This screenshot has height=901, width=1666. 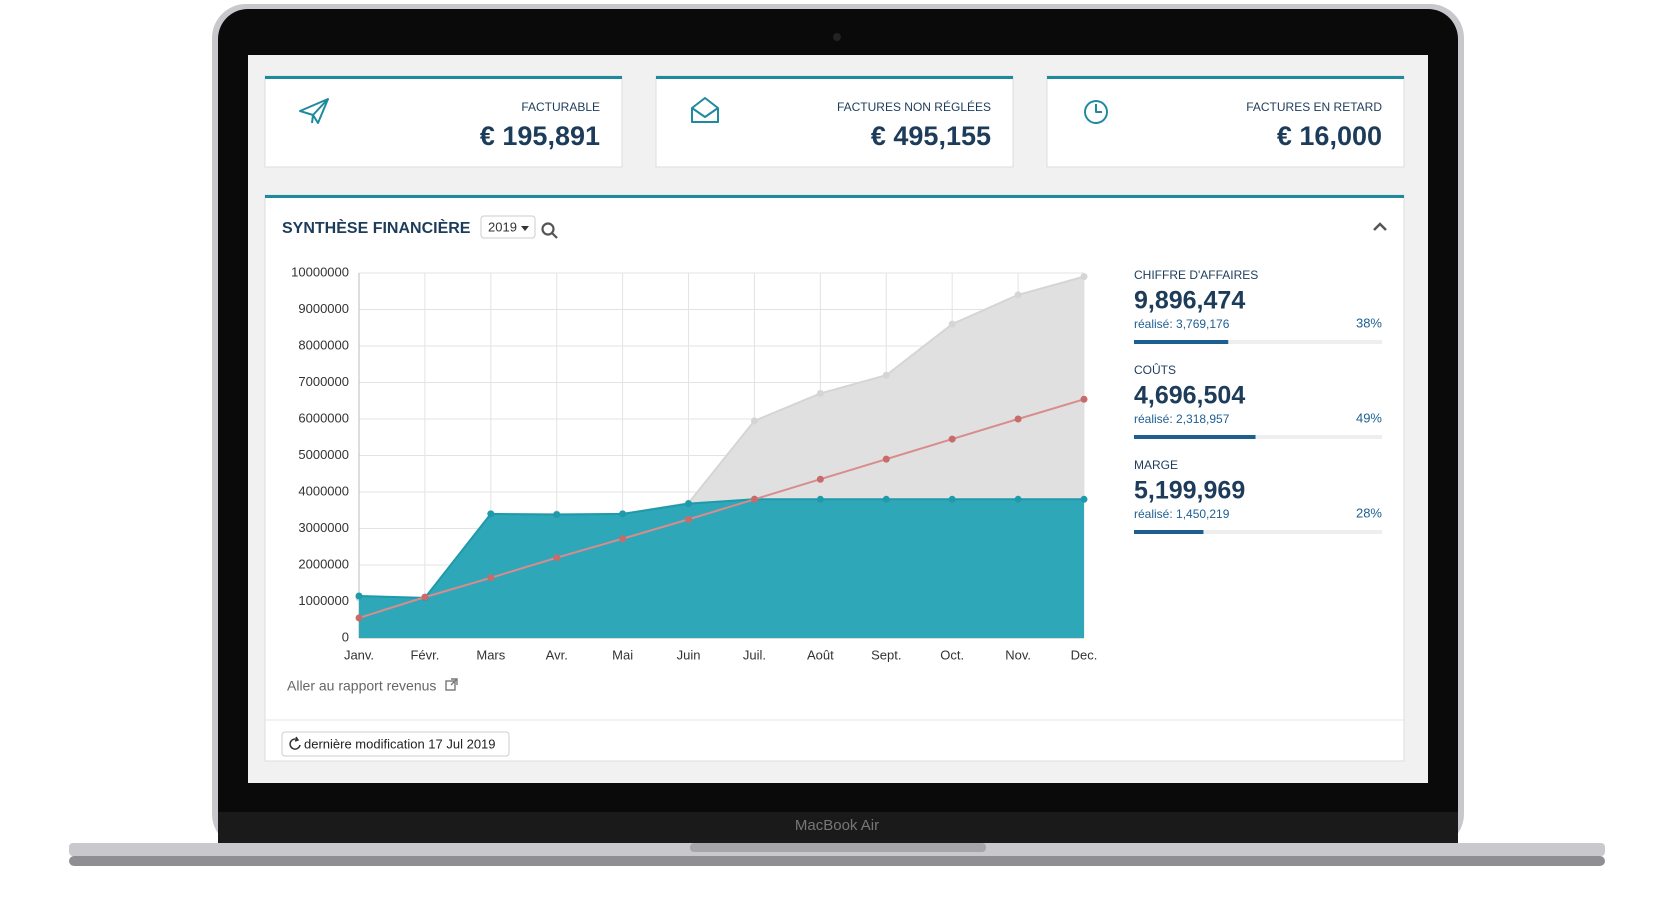 I want to click on camera, so click(x=837, y=37).